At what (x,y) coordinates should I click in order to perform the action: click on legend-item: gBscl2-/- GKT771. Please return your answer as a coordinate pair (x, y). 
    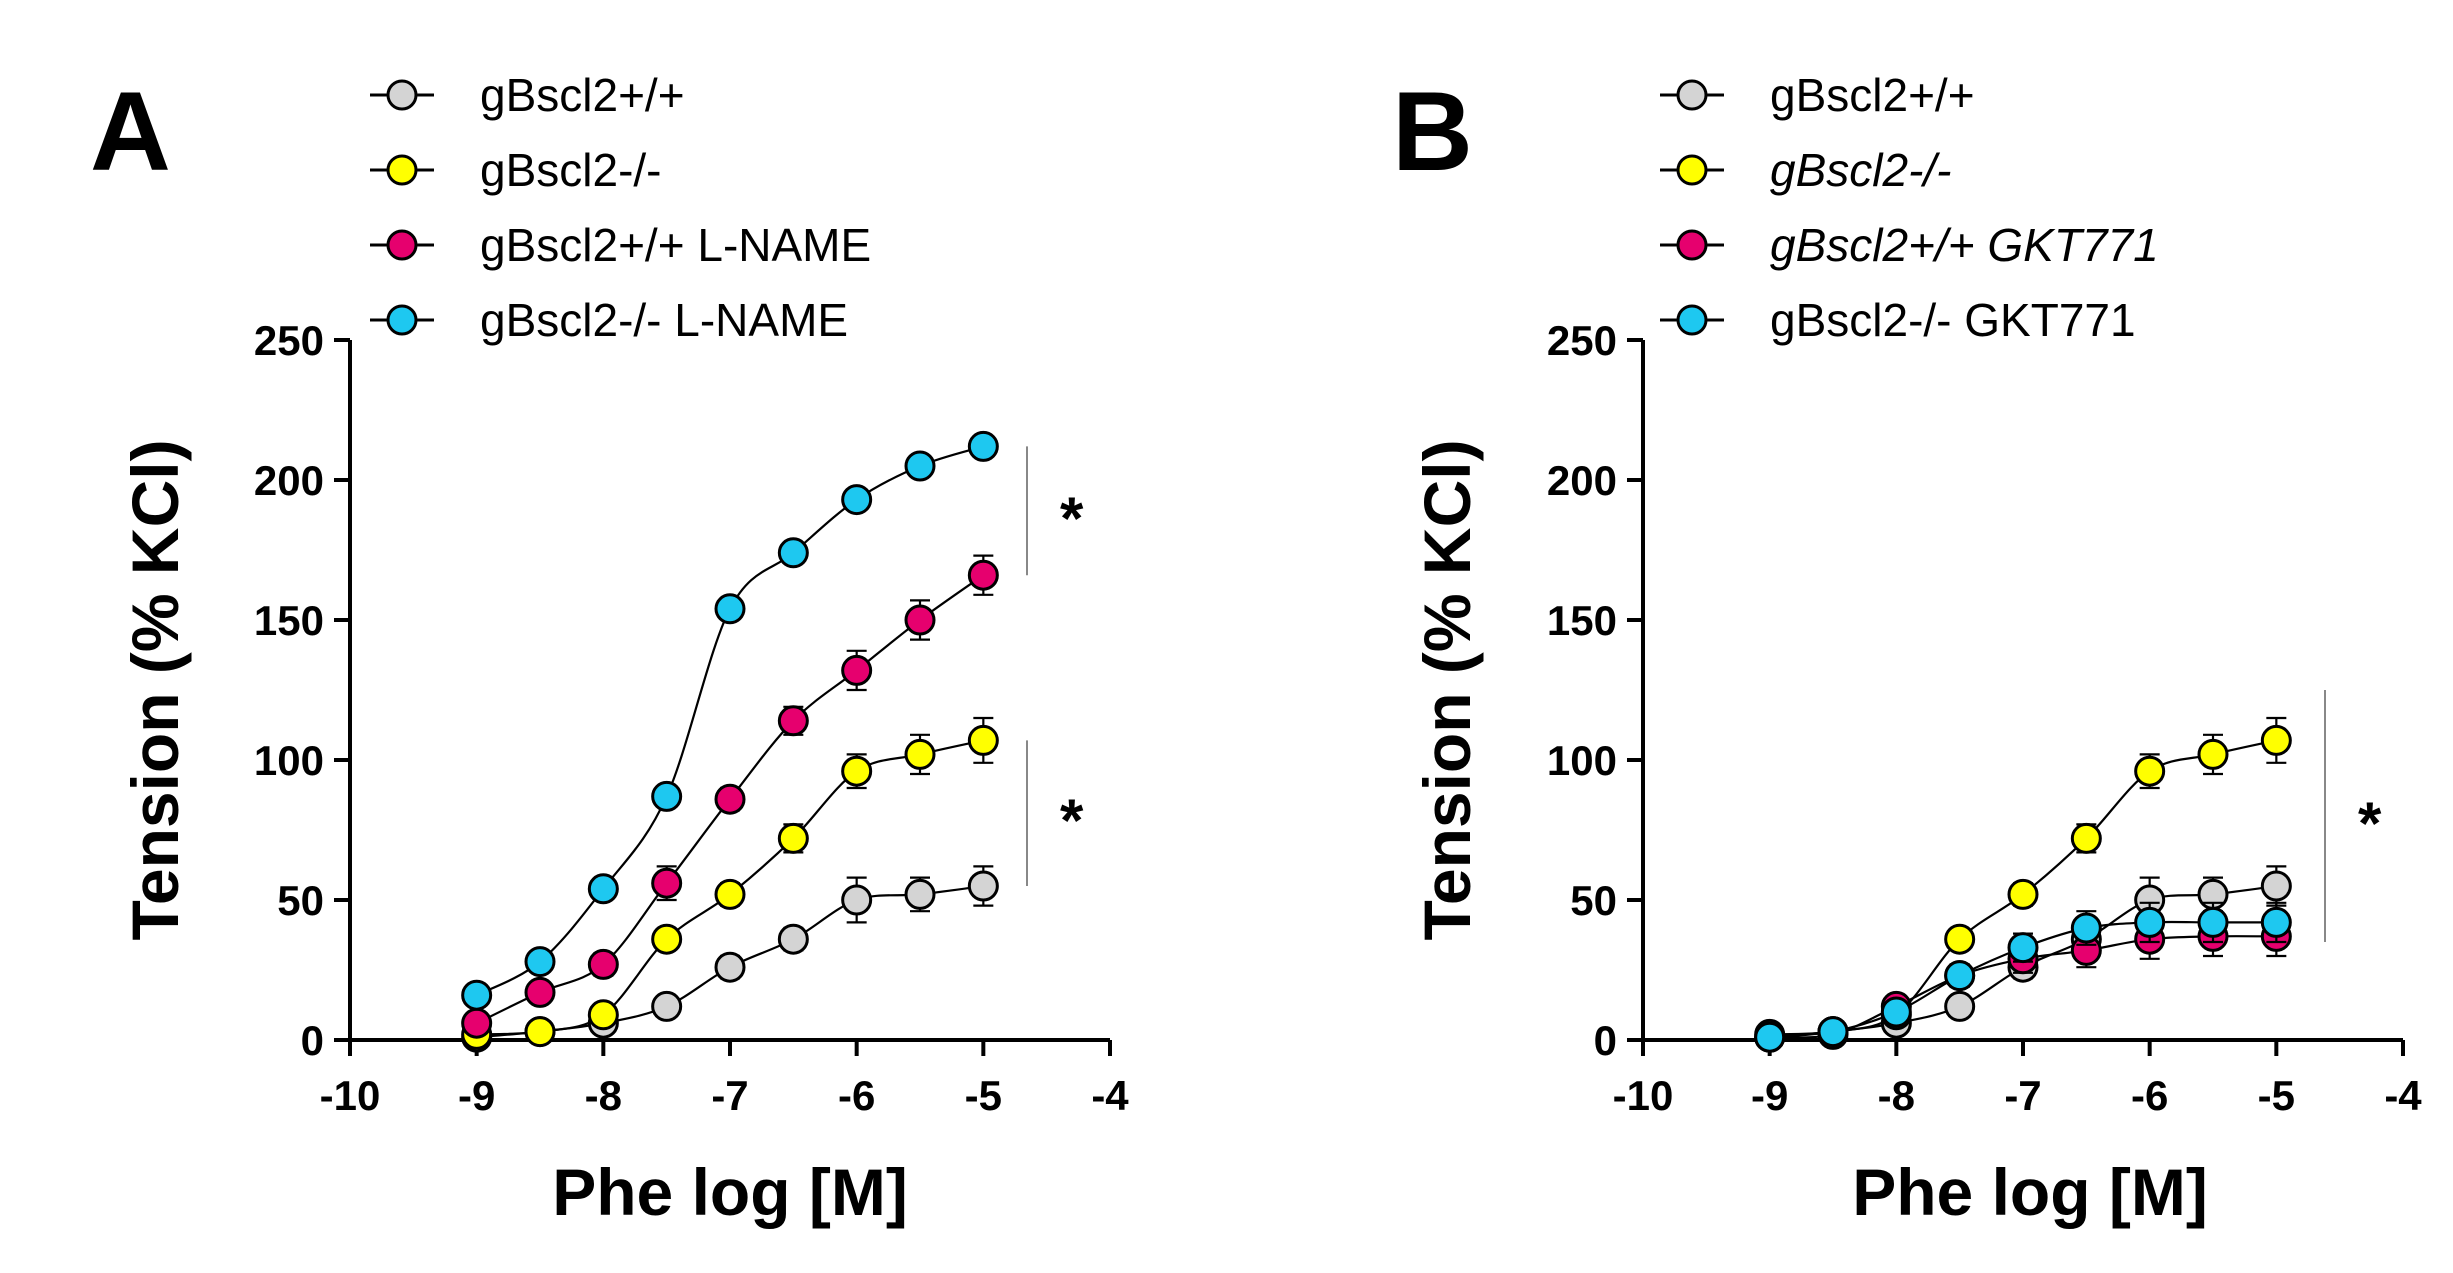
    Looking at the image, I should click on (1898, 320).